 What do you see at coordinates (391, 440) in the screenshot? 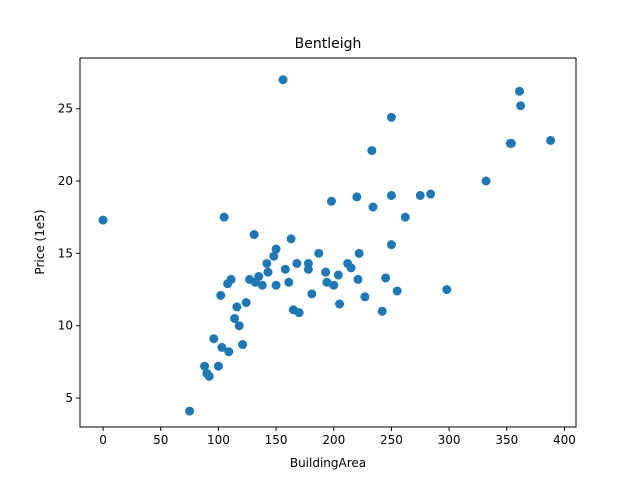
I see `x-tick-label: 250` at bounding box center [391, 440].